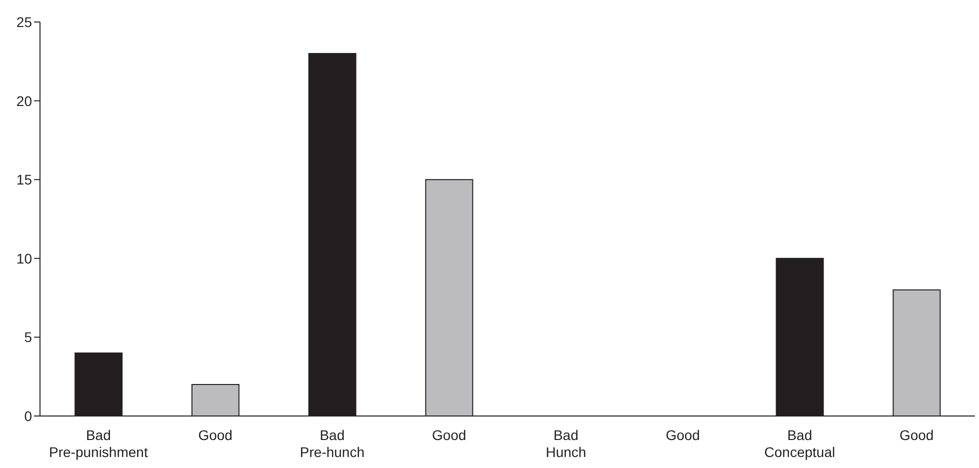 The image size is (979, 468). I want to click on y-tick-label: 15, so click(24, 180).